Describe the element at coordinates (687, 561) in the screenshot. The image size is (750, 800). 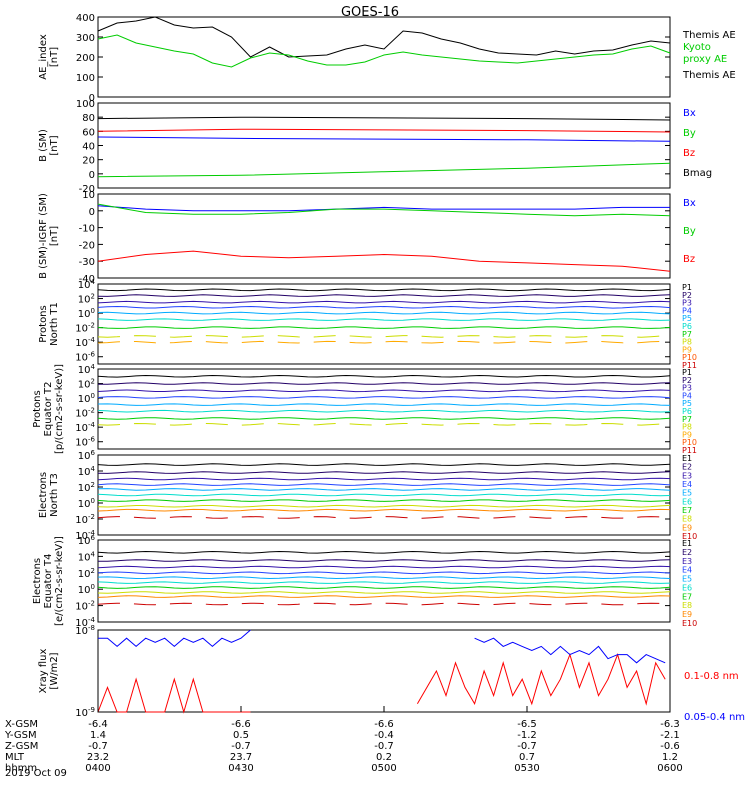
I see `legend-label: E3` at that location.